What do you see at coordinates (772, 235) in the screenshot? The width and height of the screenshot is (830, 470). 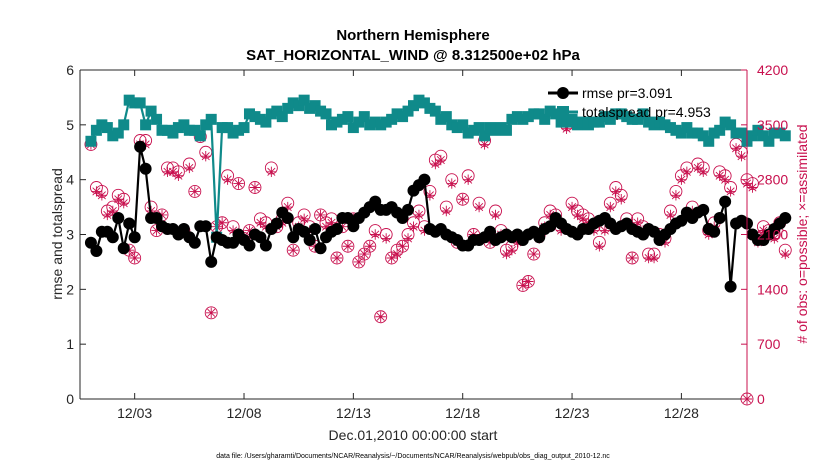 I see `y-right-tick-label-3: 2100` at bounding box center [772, 235].